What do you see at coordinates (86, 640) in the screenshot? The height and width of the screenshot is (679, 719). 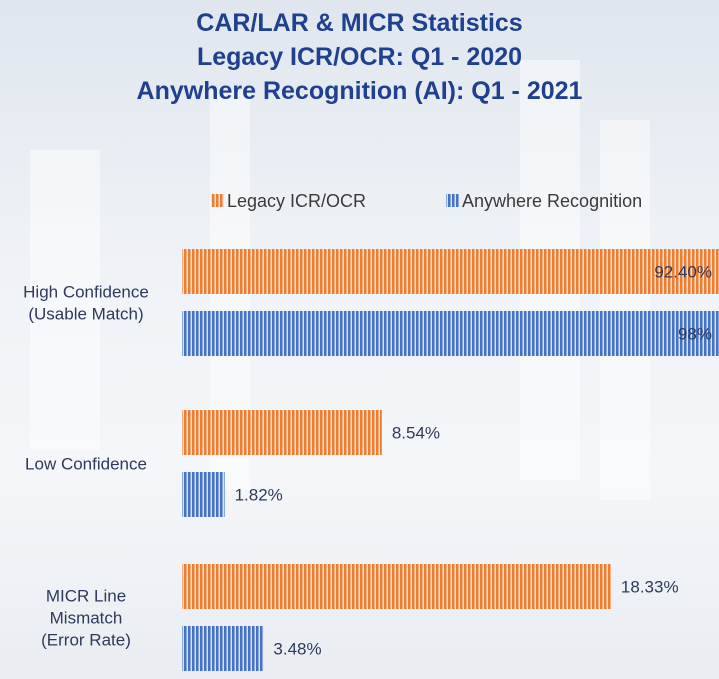 I see `category-label-2-2: (Error Rate)` at bounding box center [86, 640].